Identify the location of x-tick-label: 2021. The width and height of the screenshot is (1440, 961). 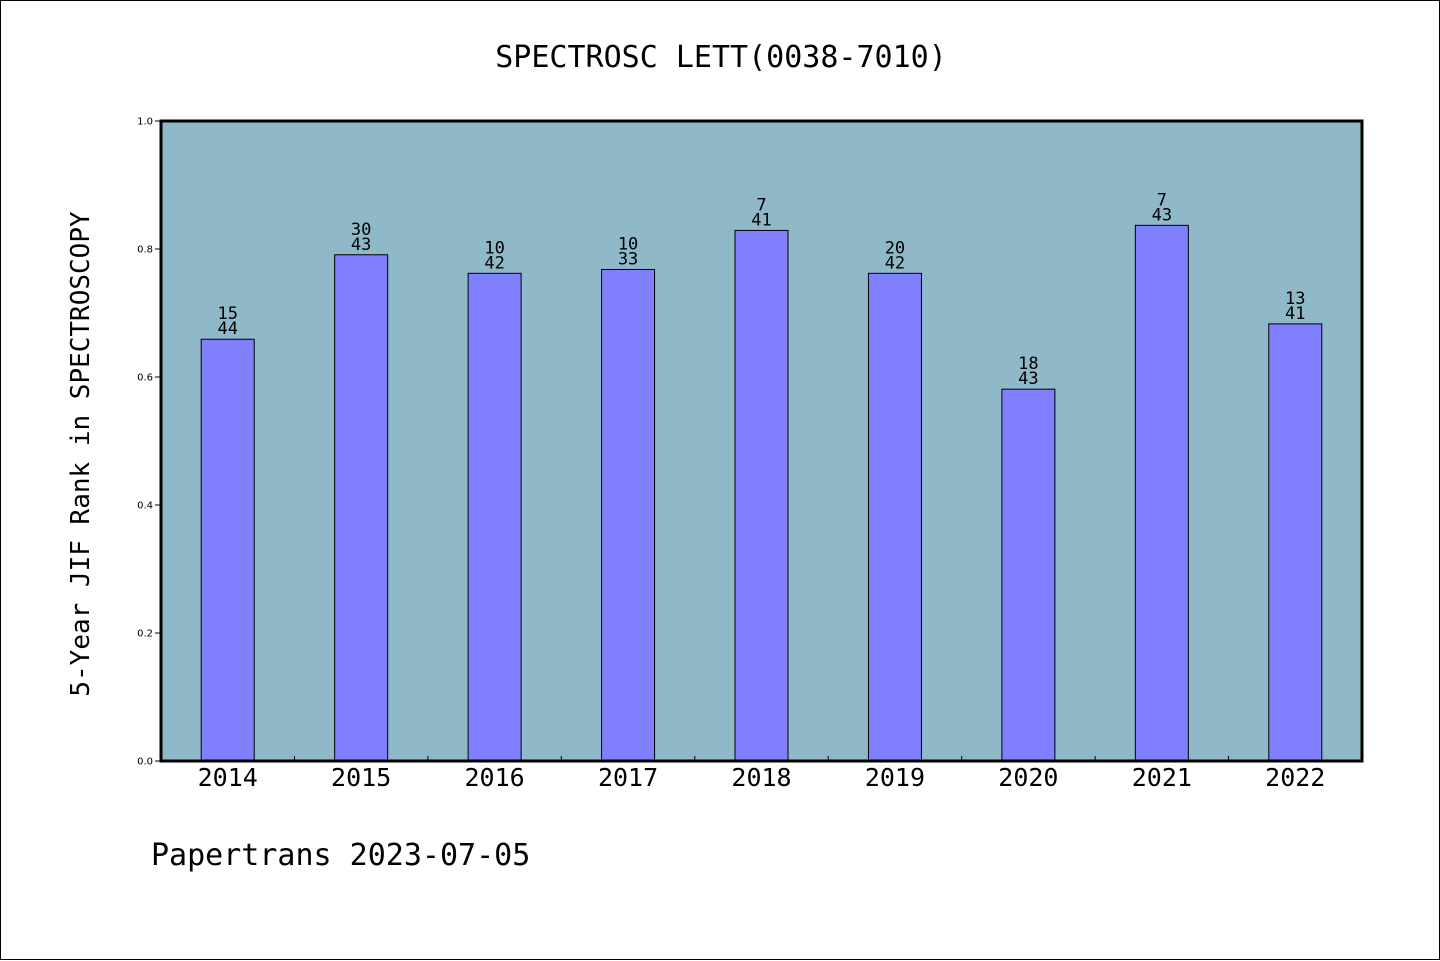
(1162, 777).